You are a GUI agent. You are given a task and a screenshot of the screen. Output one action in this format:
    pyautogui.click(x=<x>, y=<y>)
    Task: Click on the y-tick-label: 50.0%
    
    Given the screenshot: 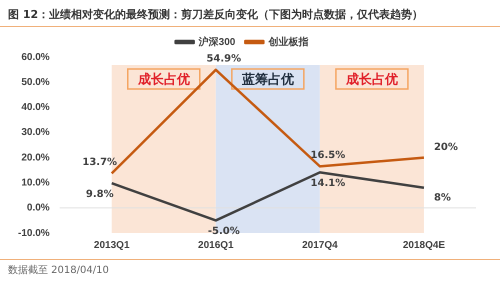 What is the action you would take?
    pyautogui.click(x=35, y=82)
    